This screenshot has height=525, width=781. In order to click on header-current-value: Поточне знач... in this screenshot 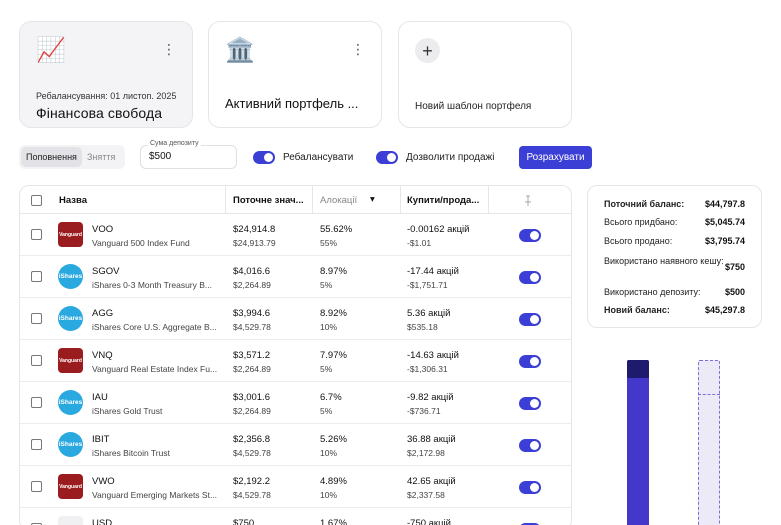, I will do `click(268, 200)`.